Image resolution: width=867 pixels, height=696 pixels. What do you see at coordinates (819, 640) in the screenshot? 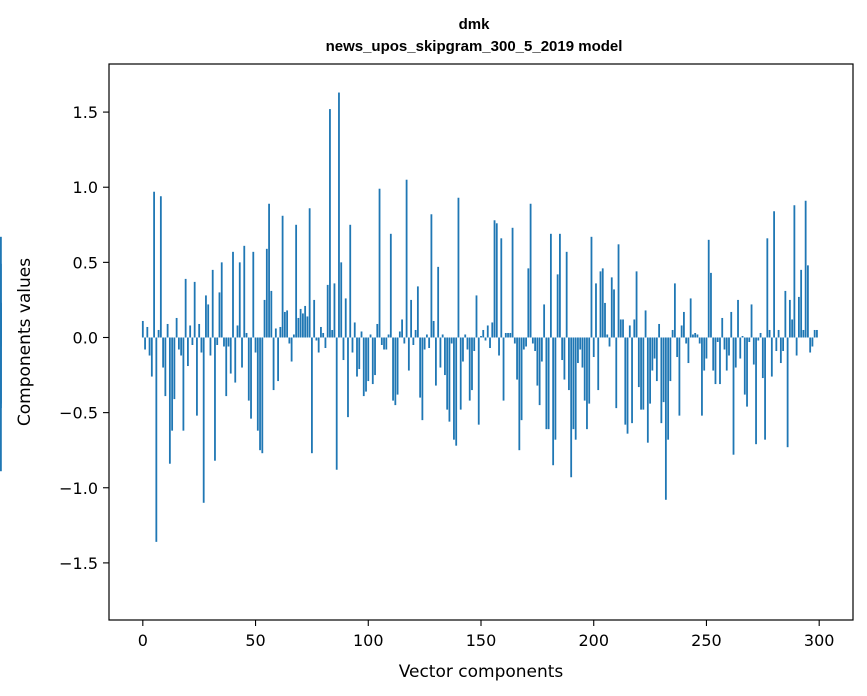
I see `x-tick-label: 300` at bounding box center [819, 640].